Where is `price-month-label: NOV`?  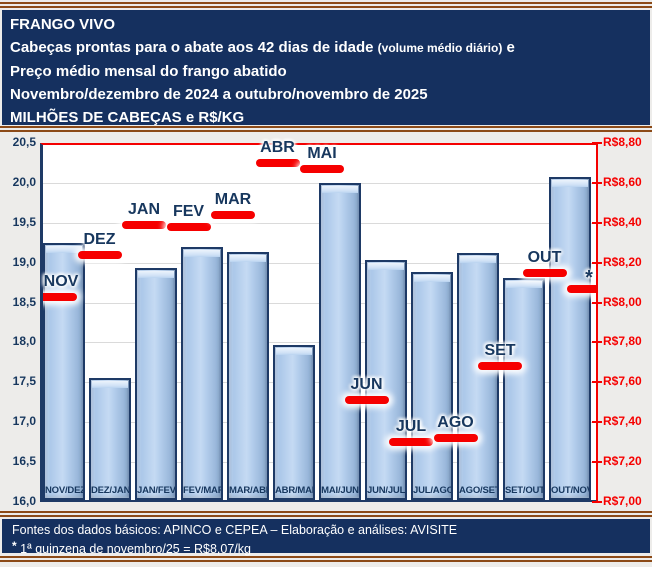
price-month-label: NOV is located at coordinates (61, 281).